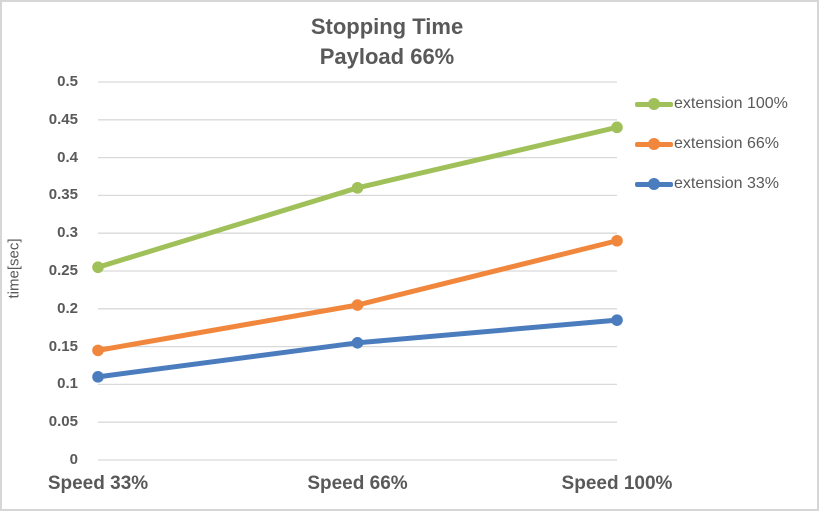 This screenshot has width=819, height=511. Describe the element at coordinates (63, 195) in the screenshot. I see `y-tick-label: 0.35` at that location.